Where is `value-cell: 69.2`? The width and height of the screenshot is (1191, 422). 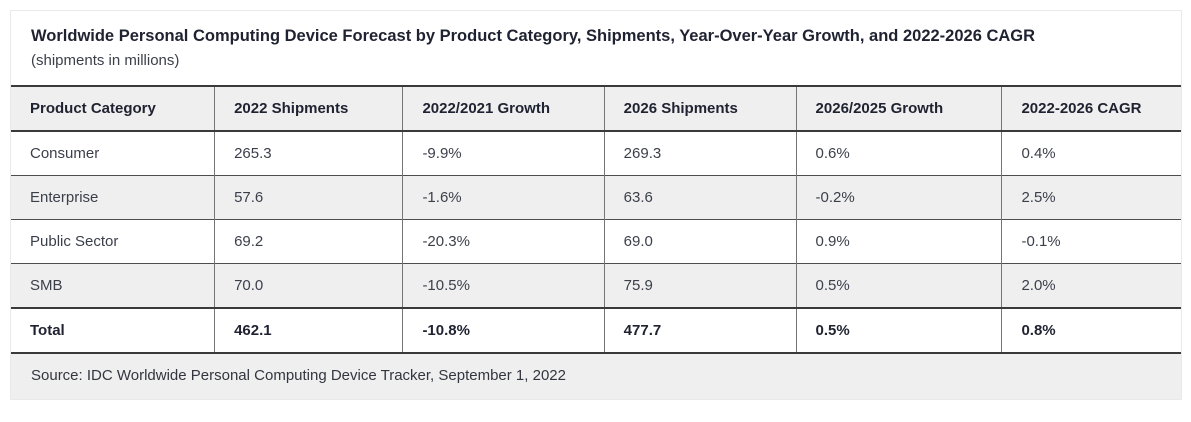 value-cell: 69.2 is located at coordinates (309, 241).